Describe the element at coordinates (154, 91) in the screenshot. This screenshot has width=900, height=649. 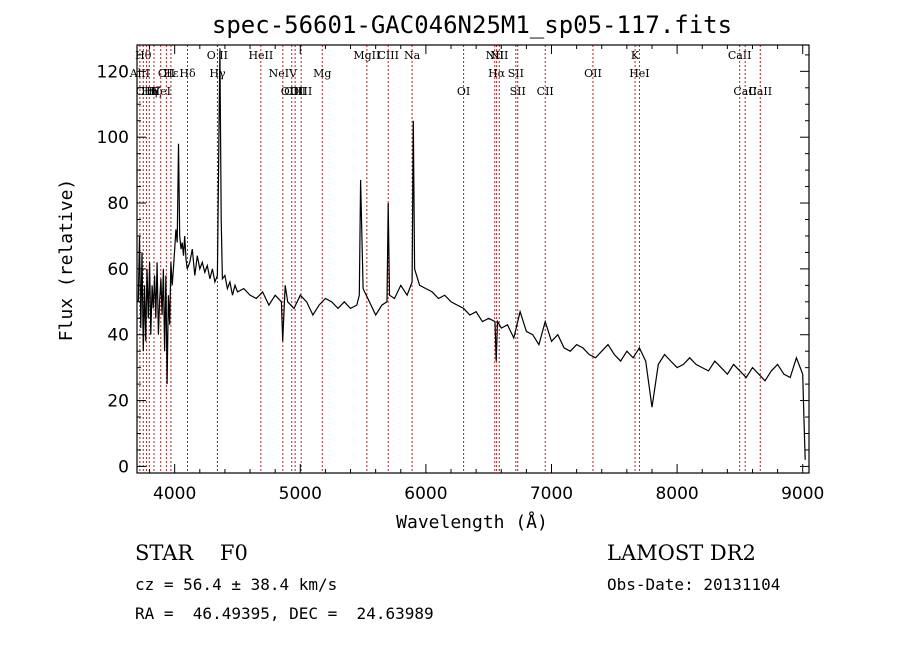
I see `line-marker-label: Hζ` at that location.